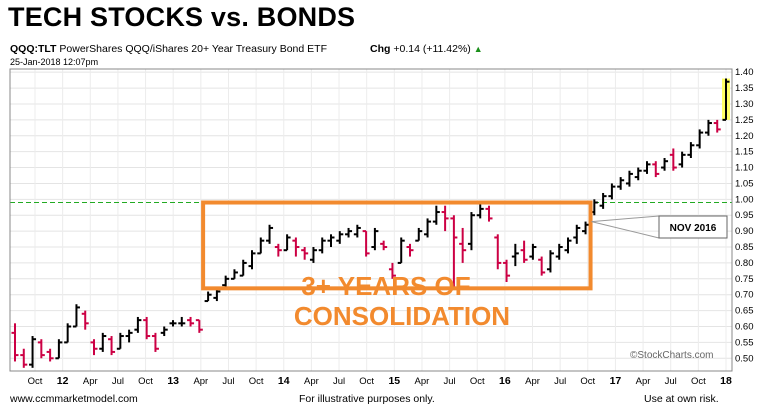 The width and height of the screenshot is (763, 412). Describe the element at coordinates (616, 381) in the screenshot. I see `x-tick-label: 17` at that location.